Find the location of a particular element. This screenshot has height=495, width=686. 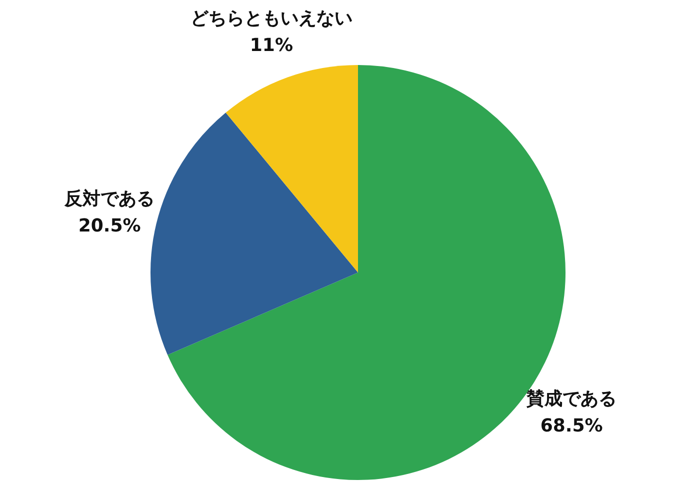

slice-label: 反対である is located at coordinates (109, 199).